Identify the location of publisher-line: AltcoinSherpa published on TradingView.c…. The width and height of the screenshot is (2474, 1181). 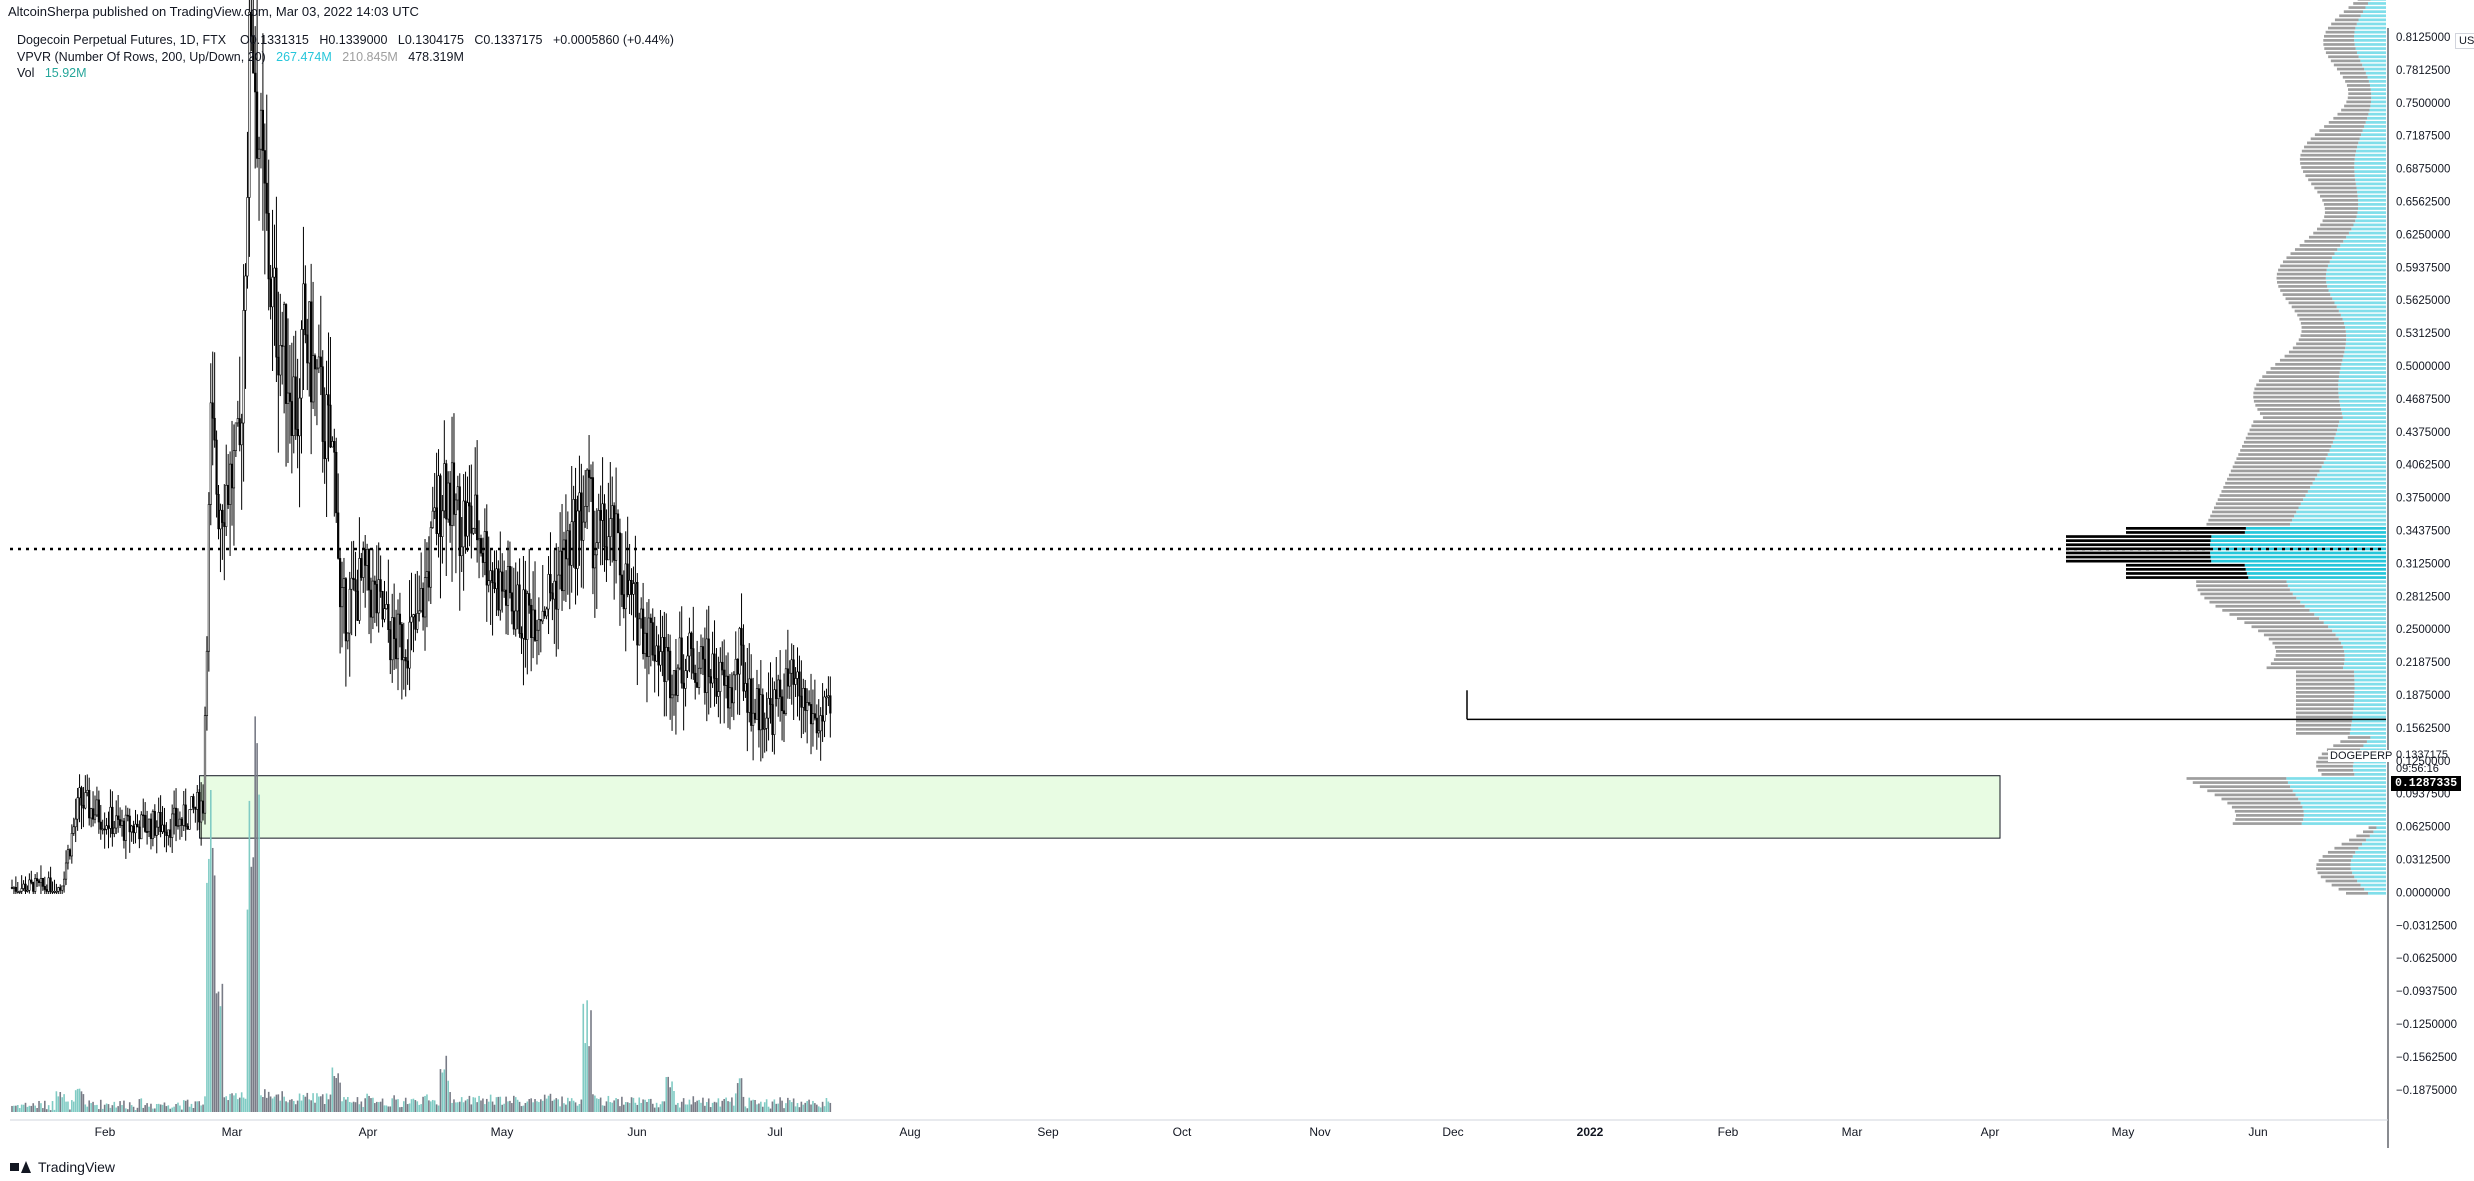
(213, 12).